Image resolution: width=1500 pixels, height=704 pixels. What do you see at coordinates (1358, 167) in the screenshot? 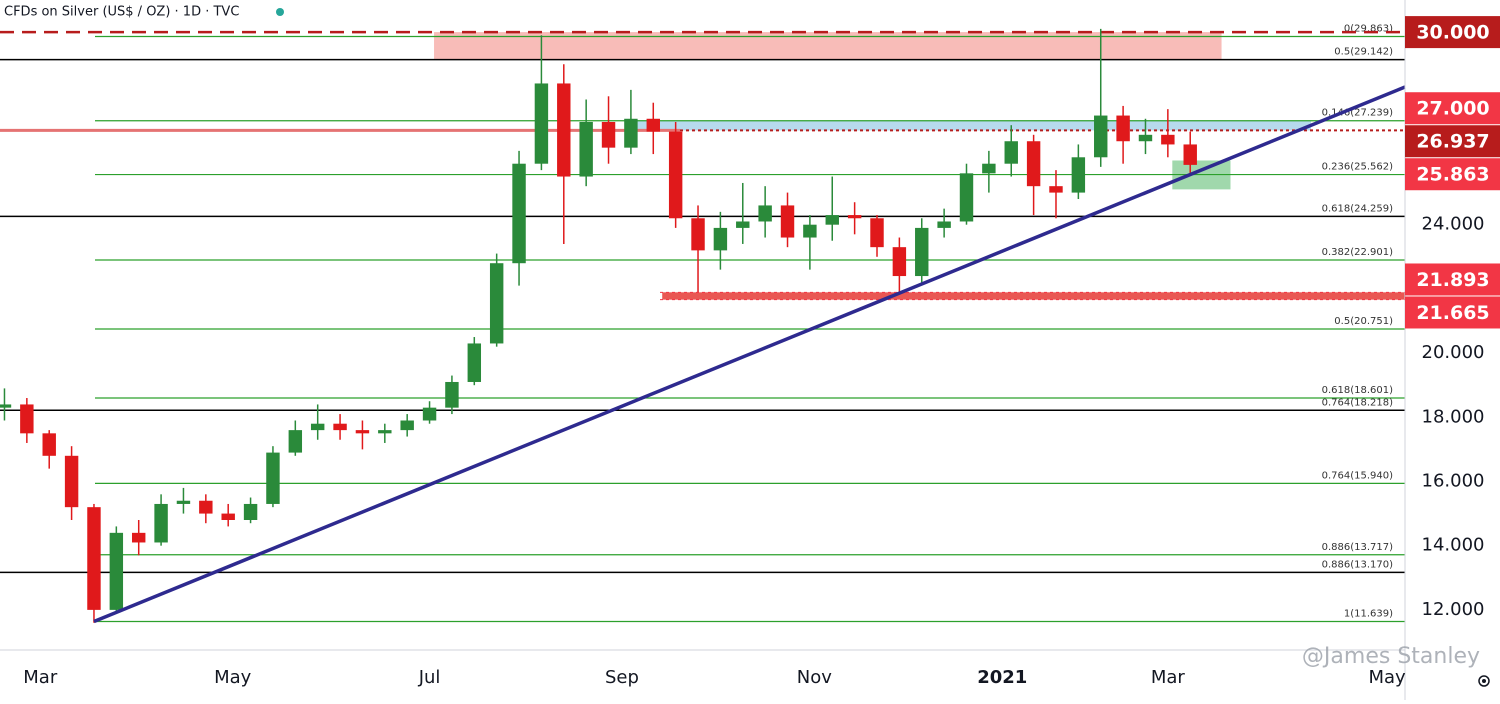
I see `fib-label: 0.236(25.562)` at bounding box center [1358, 167].